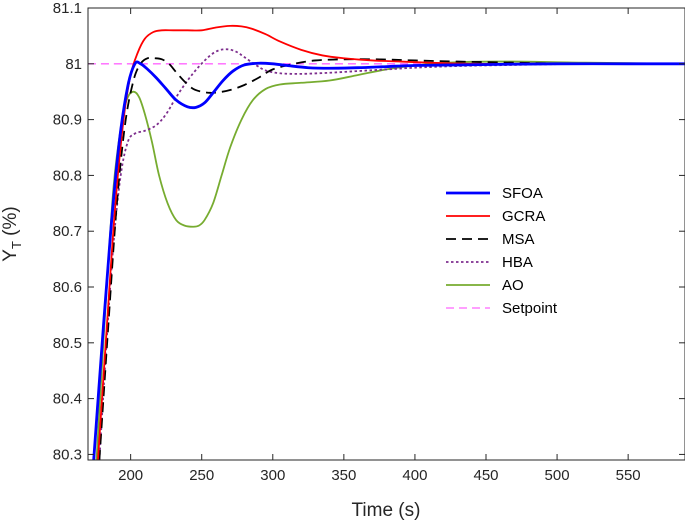  I want to click on legend-label-hba: HBA, so click(517, 262).